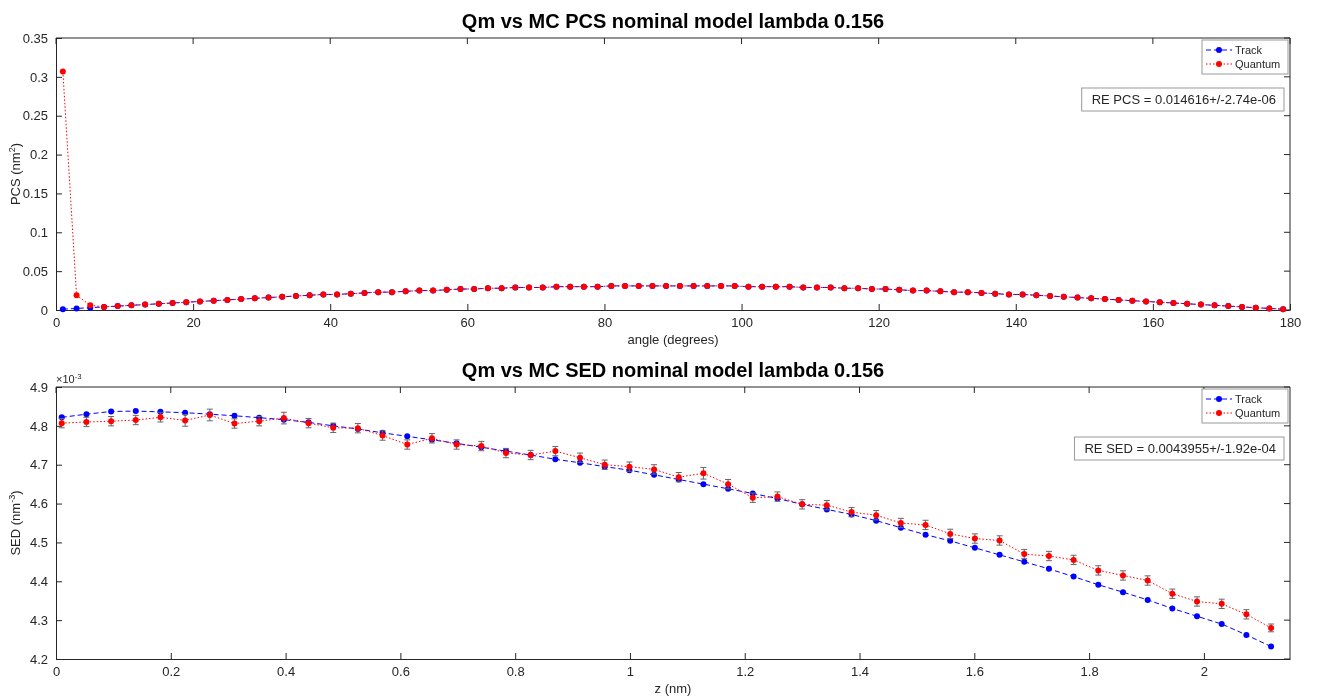 This screenshot has width=1344, height=698. Describe the element at coordinates (673, 688) in the screenshot. I see `x-axis-title: z (nm)` at that location.